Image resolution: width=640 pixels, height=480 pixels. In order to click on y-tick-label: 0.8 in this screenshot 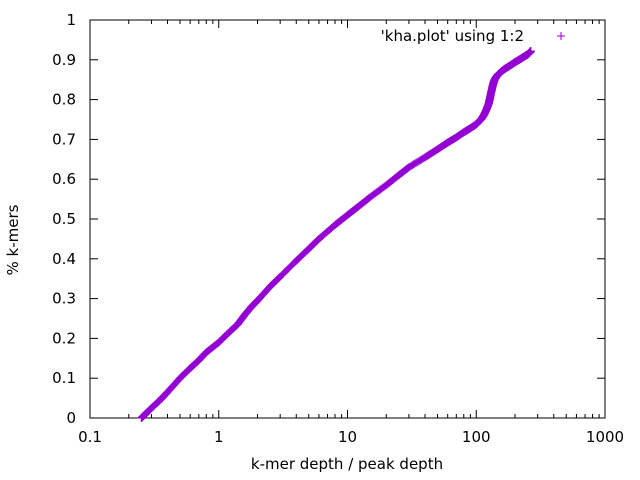, I will do `click(64, 100)`.